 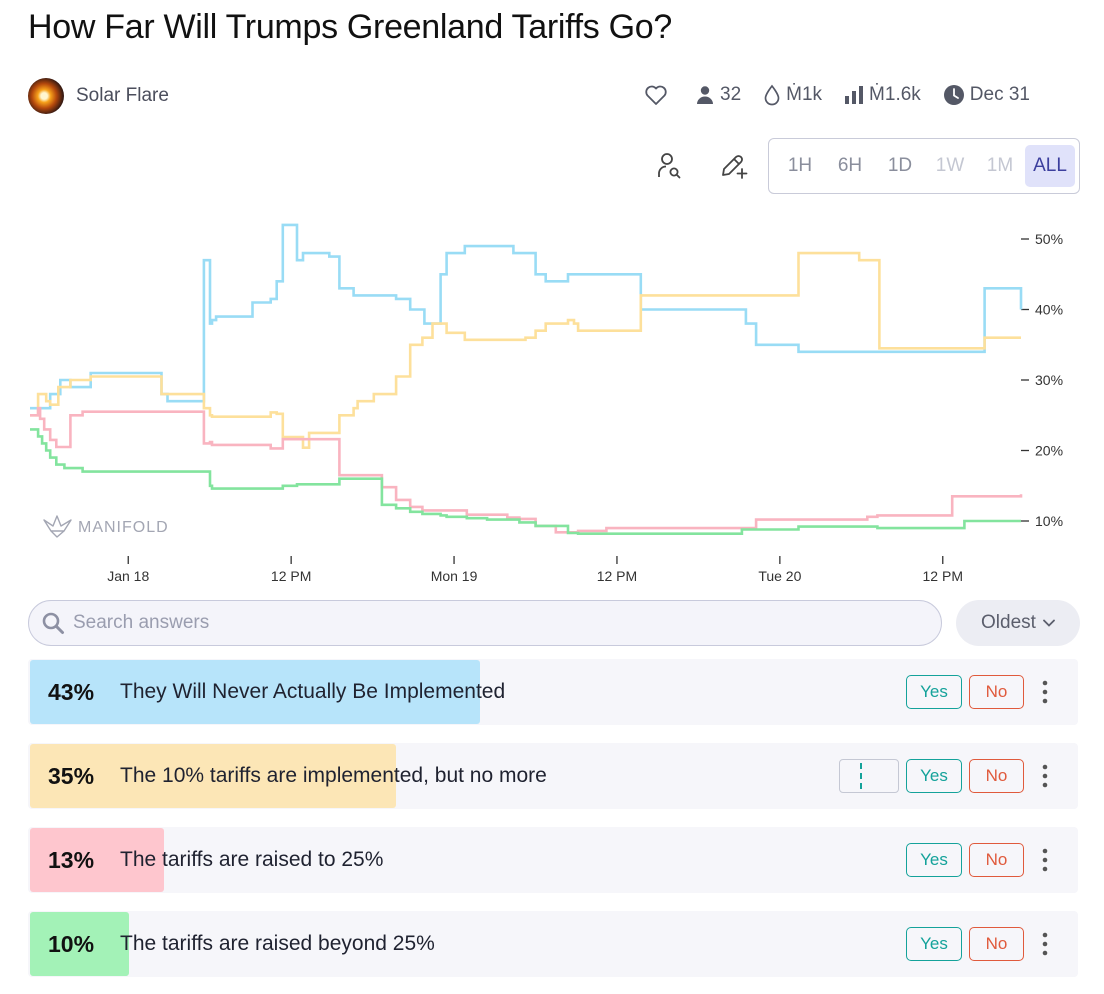 What do you see at coordinates (313, 691) in the screenshot?
I see `answer-text: They Will Never Actually Be Implemented` at bounding box center [313, 691].